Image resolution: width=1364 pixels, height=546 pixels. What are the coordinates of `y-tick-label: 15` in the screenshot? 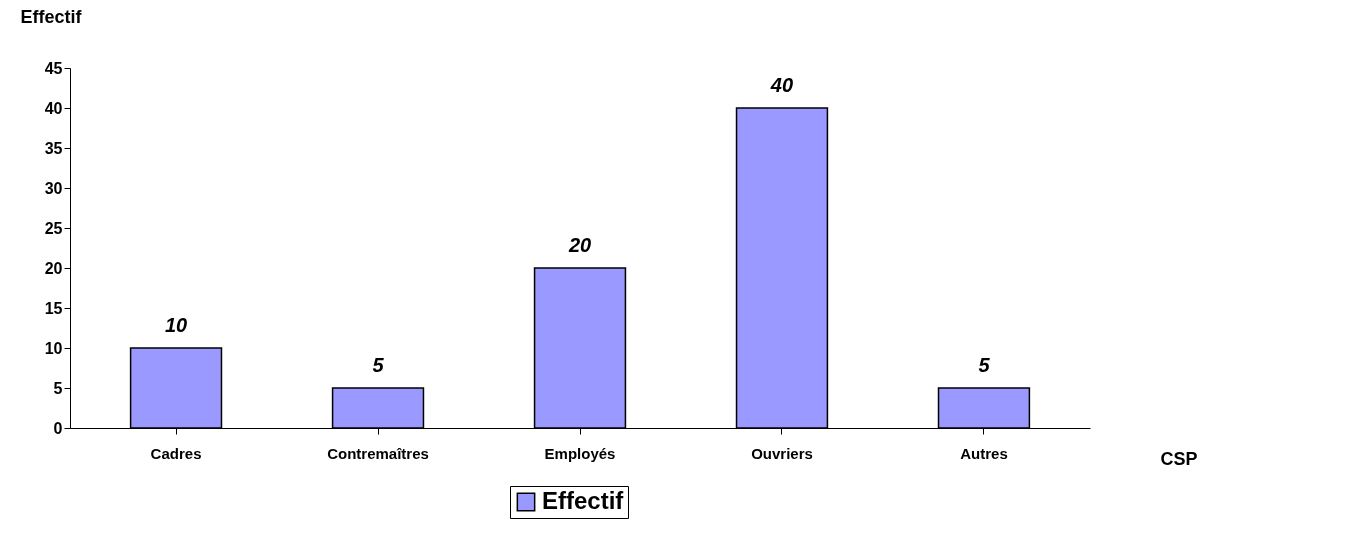 It's located at (53, 308).